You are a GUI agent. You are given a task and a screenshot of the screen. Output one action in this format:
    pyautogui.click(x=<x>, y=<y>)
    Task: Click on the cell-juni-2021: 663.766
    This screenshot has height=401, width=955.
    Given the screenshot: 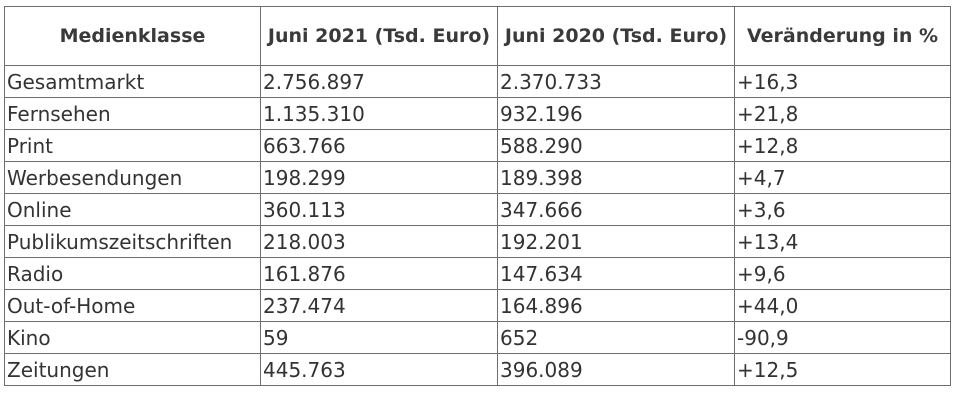 What is the action you would take?
    pyautogui.click(x=379, y=145)
    